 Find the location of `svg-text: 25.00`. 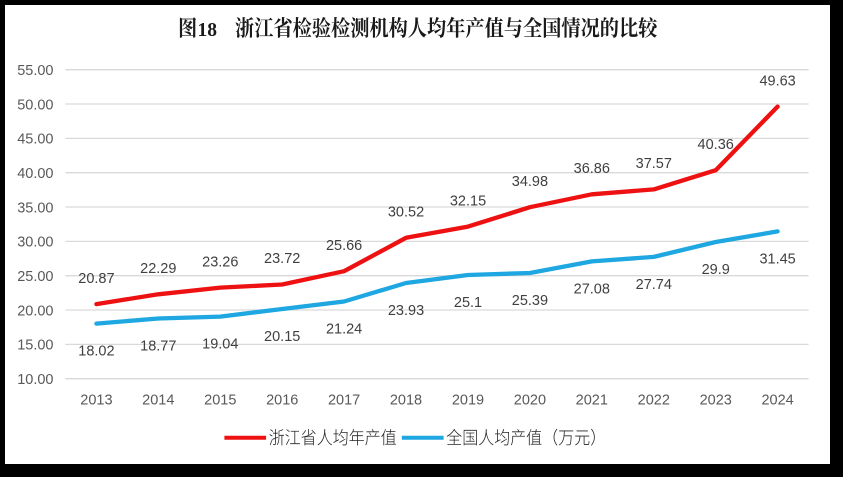

svg-text: 25.00 is located at coordinates (35, 277).